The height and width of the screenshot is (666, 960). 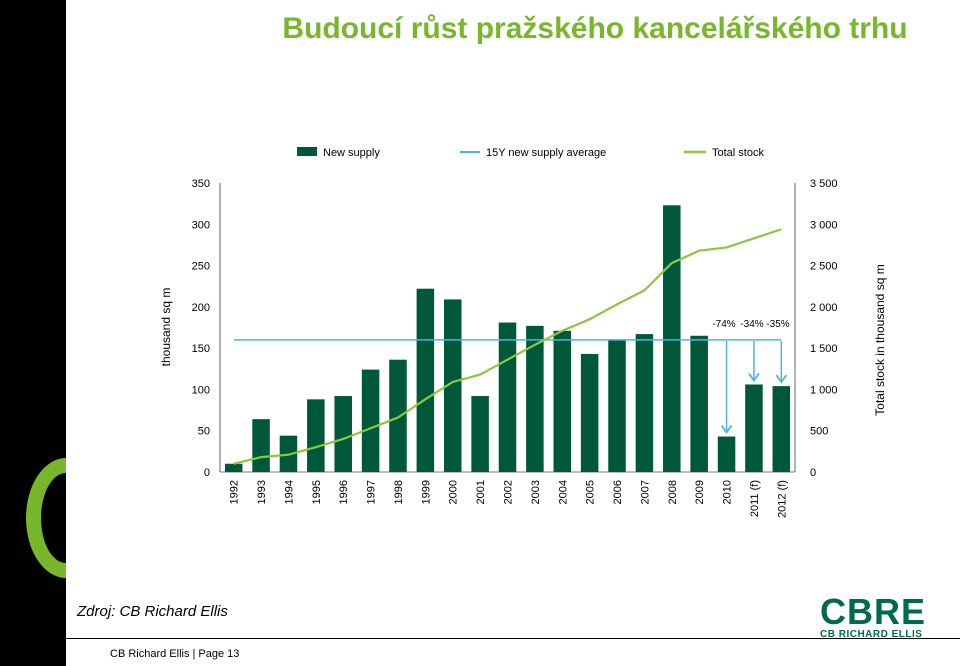 I want to click on footer-divider, so click(x=513, y=638).